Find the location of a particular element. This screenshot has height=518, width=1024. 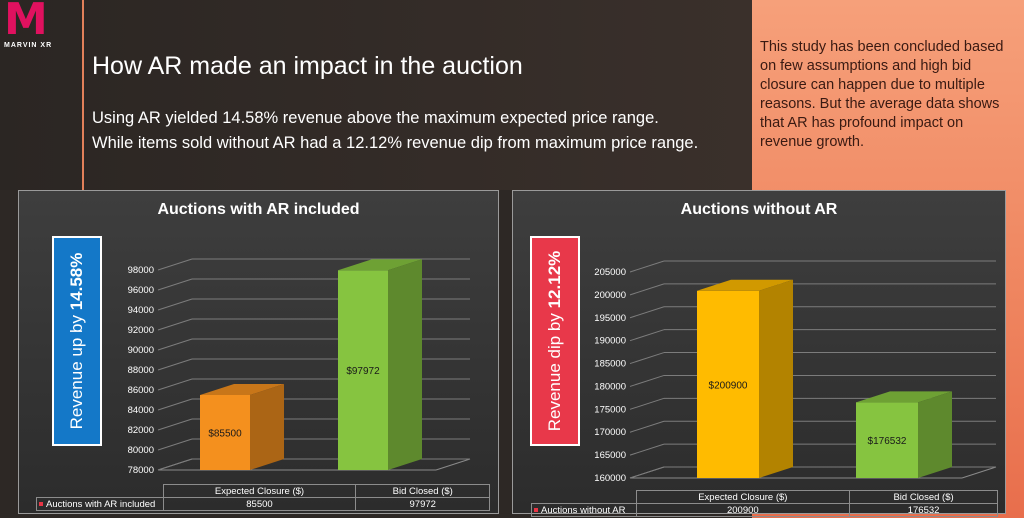

bar: $176532 is located at coordinates (904, 434).